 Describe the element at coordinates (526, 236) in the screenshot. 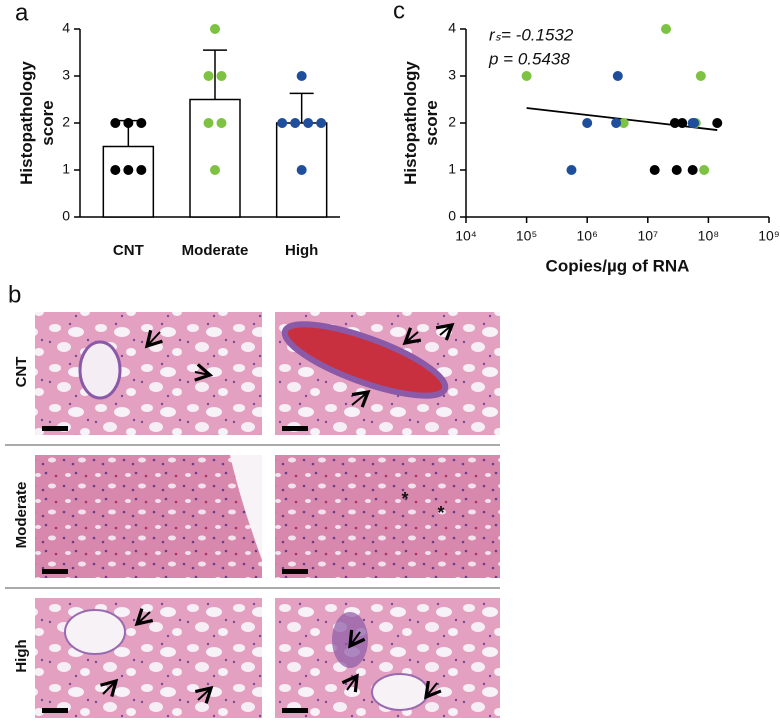

I see `x-tick-label: 10⁵` at that location.